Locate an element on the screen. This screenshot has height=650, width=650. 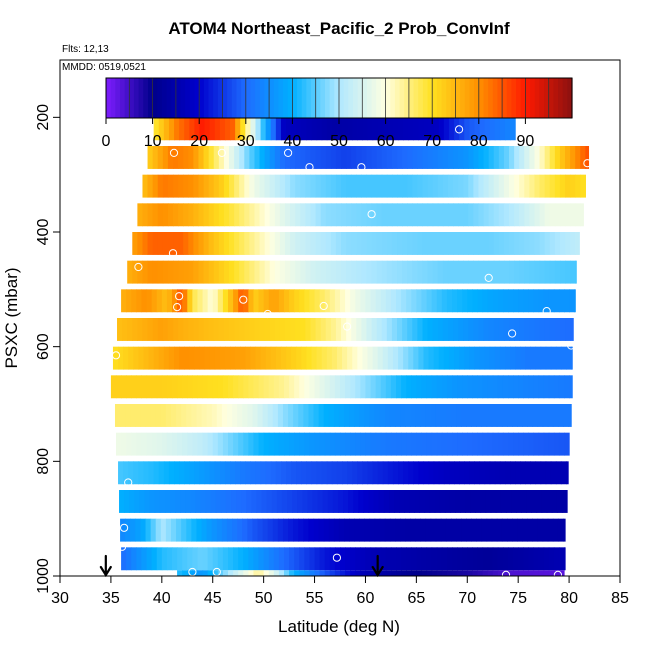
x-tick-label: 60 is located at coordinates (366, 598).